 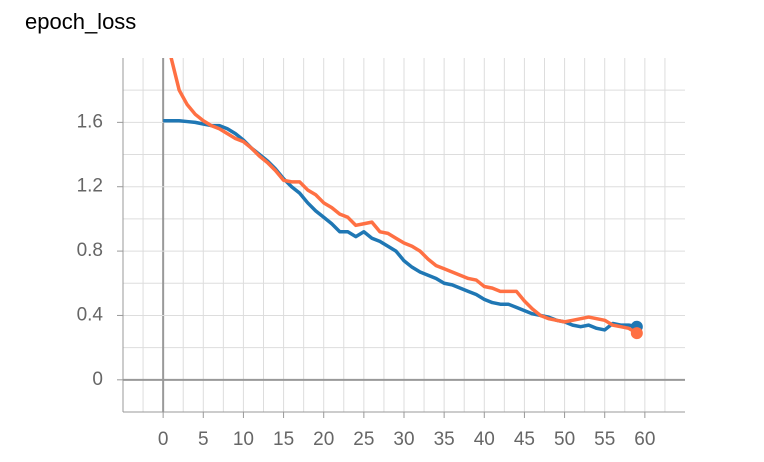 What do you see at coordinates (80, 21) in the screenshot?
I see `chart-title: epoch_loss` at bounding box center [80, 21].